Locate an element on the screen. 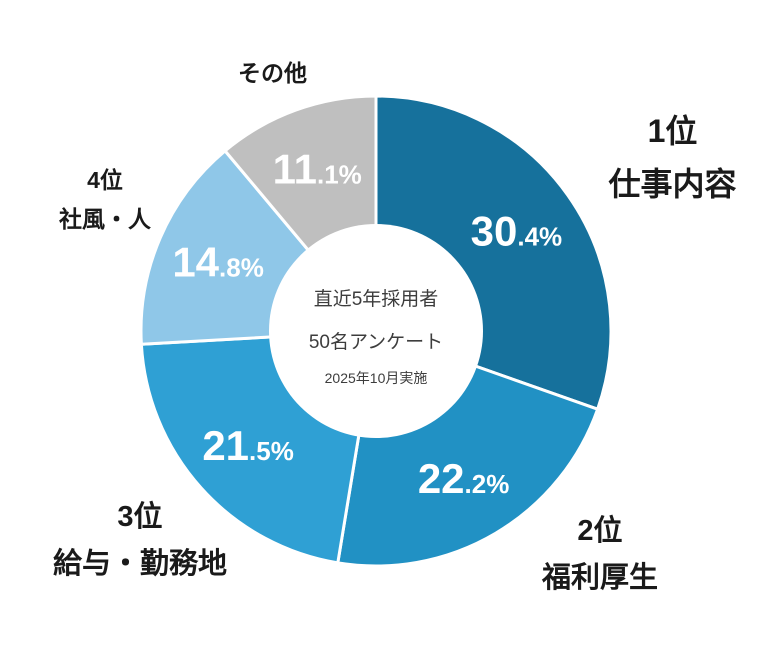 The height and width of the screenshot is (648, 770). slice-callout-3: 3位 給与・勤務地 is located at coordinates (140, 541).